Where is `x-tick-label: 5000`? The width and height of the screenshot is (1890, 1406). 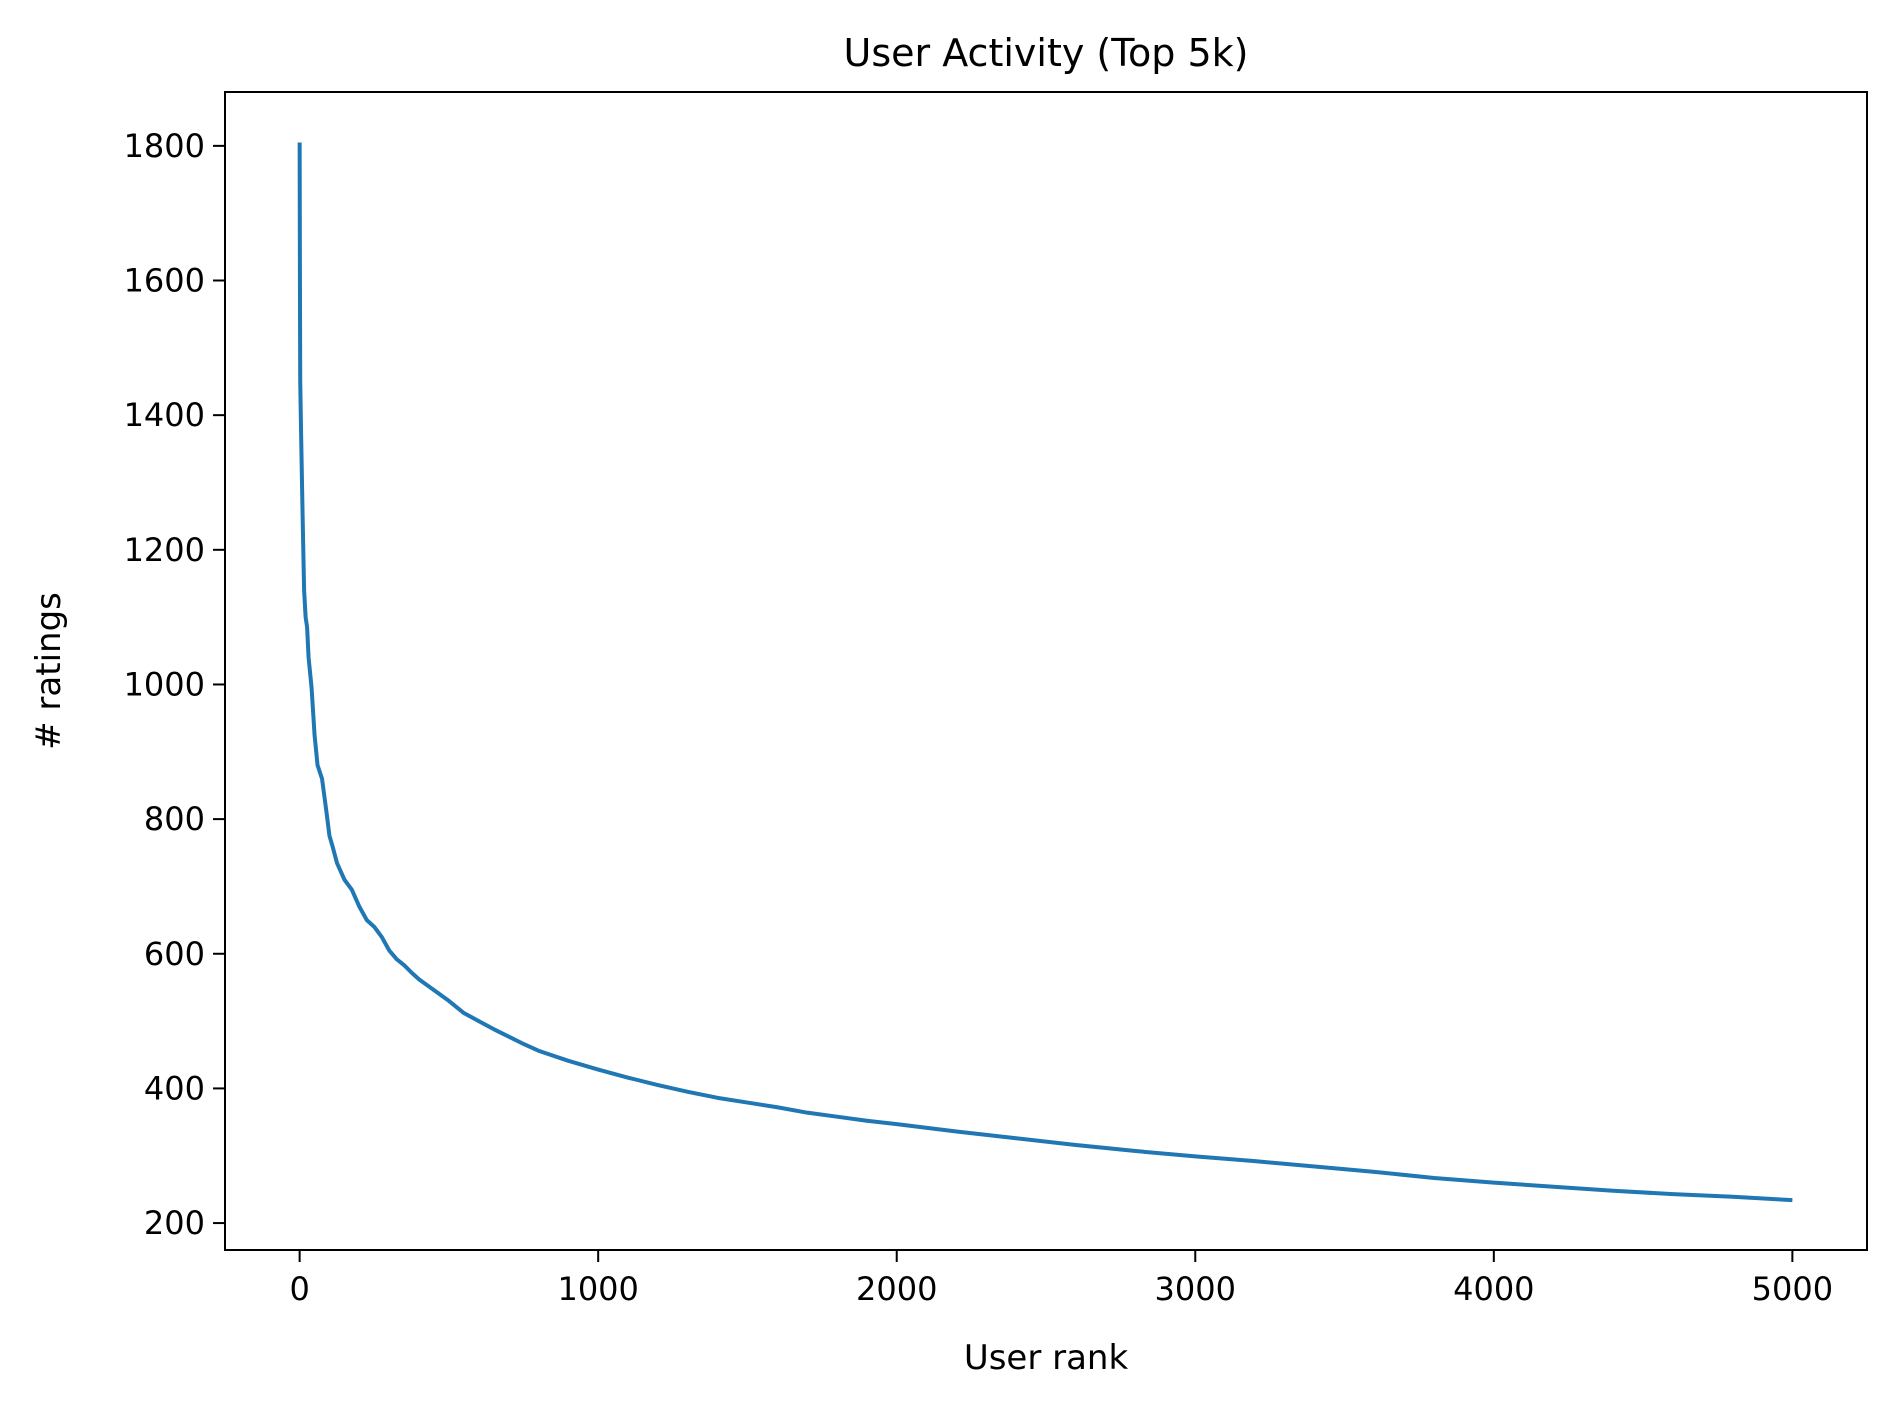 x-tick-label: 5000 is located at coordinates (1792, 1289).